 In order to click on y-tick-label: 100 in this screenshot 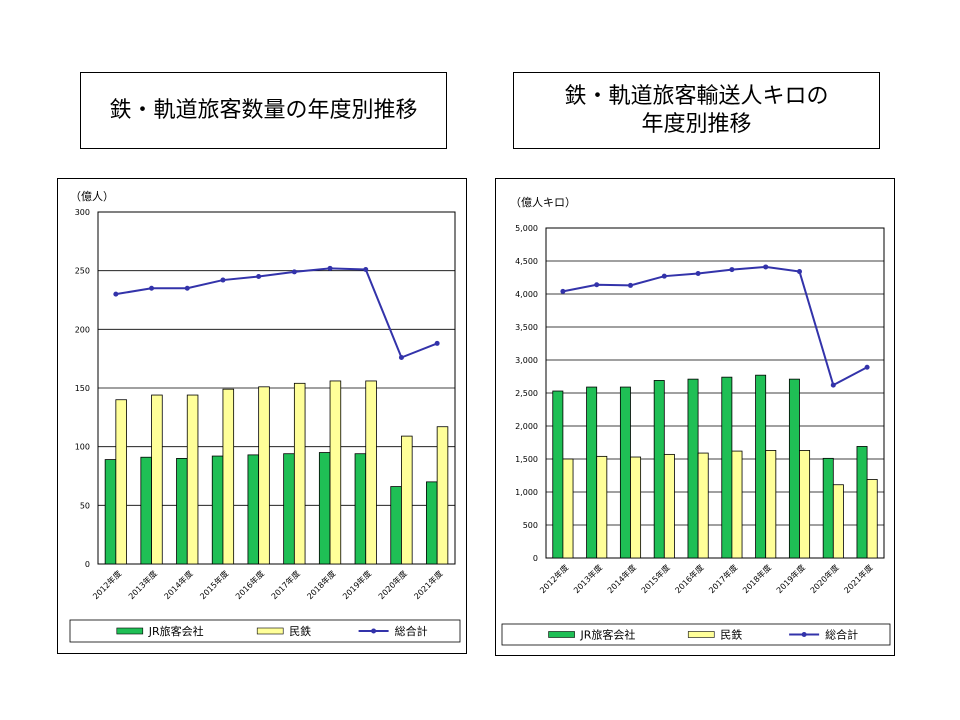, I will do `click(82, 447)`.